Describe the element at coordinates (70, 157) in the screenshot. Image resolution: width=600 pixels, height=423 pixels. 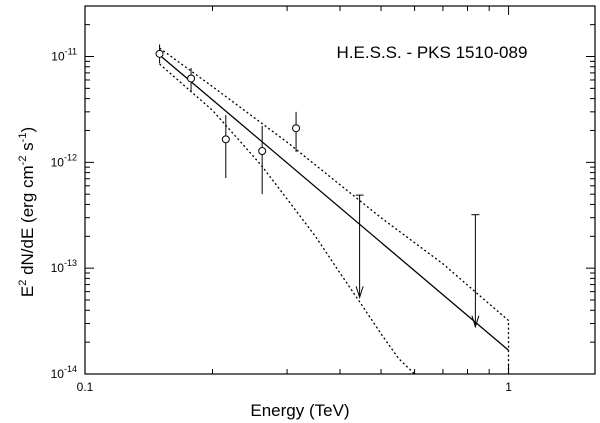
I see `y-tick-label-exp: -12` at that location.